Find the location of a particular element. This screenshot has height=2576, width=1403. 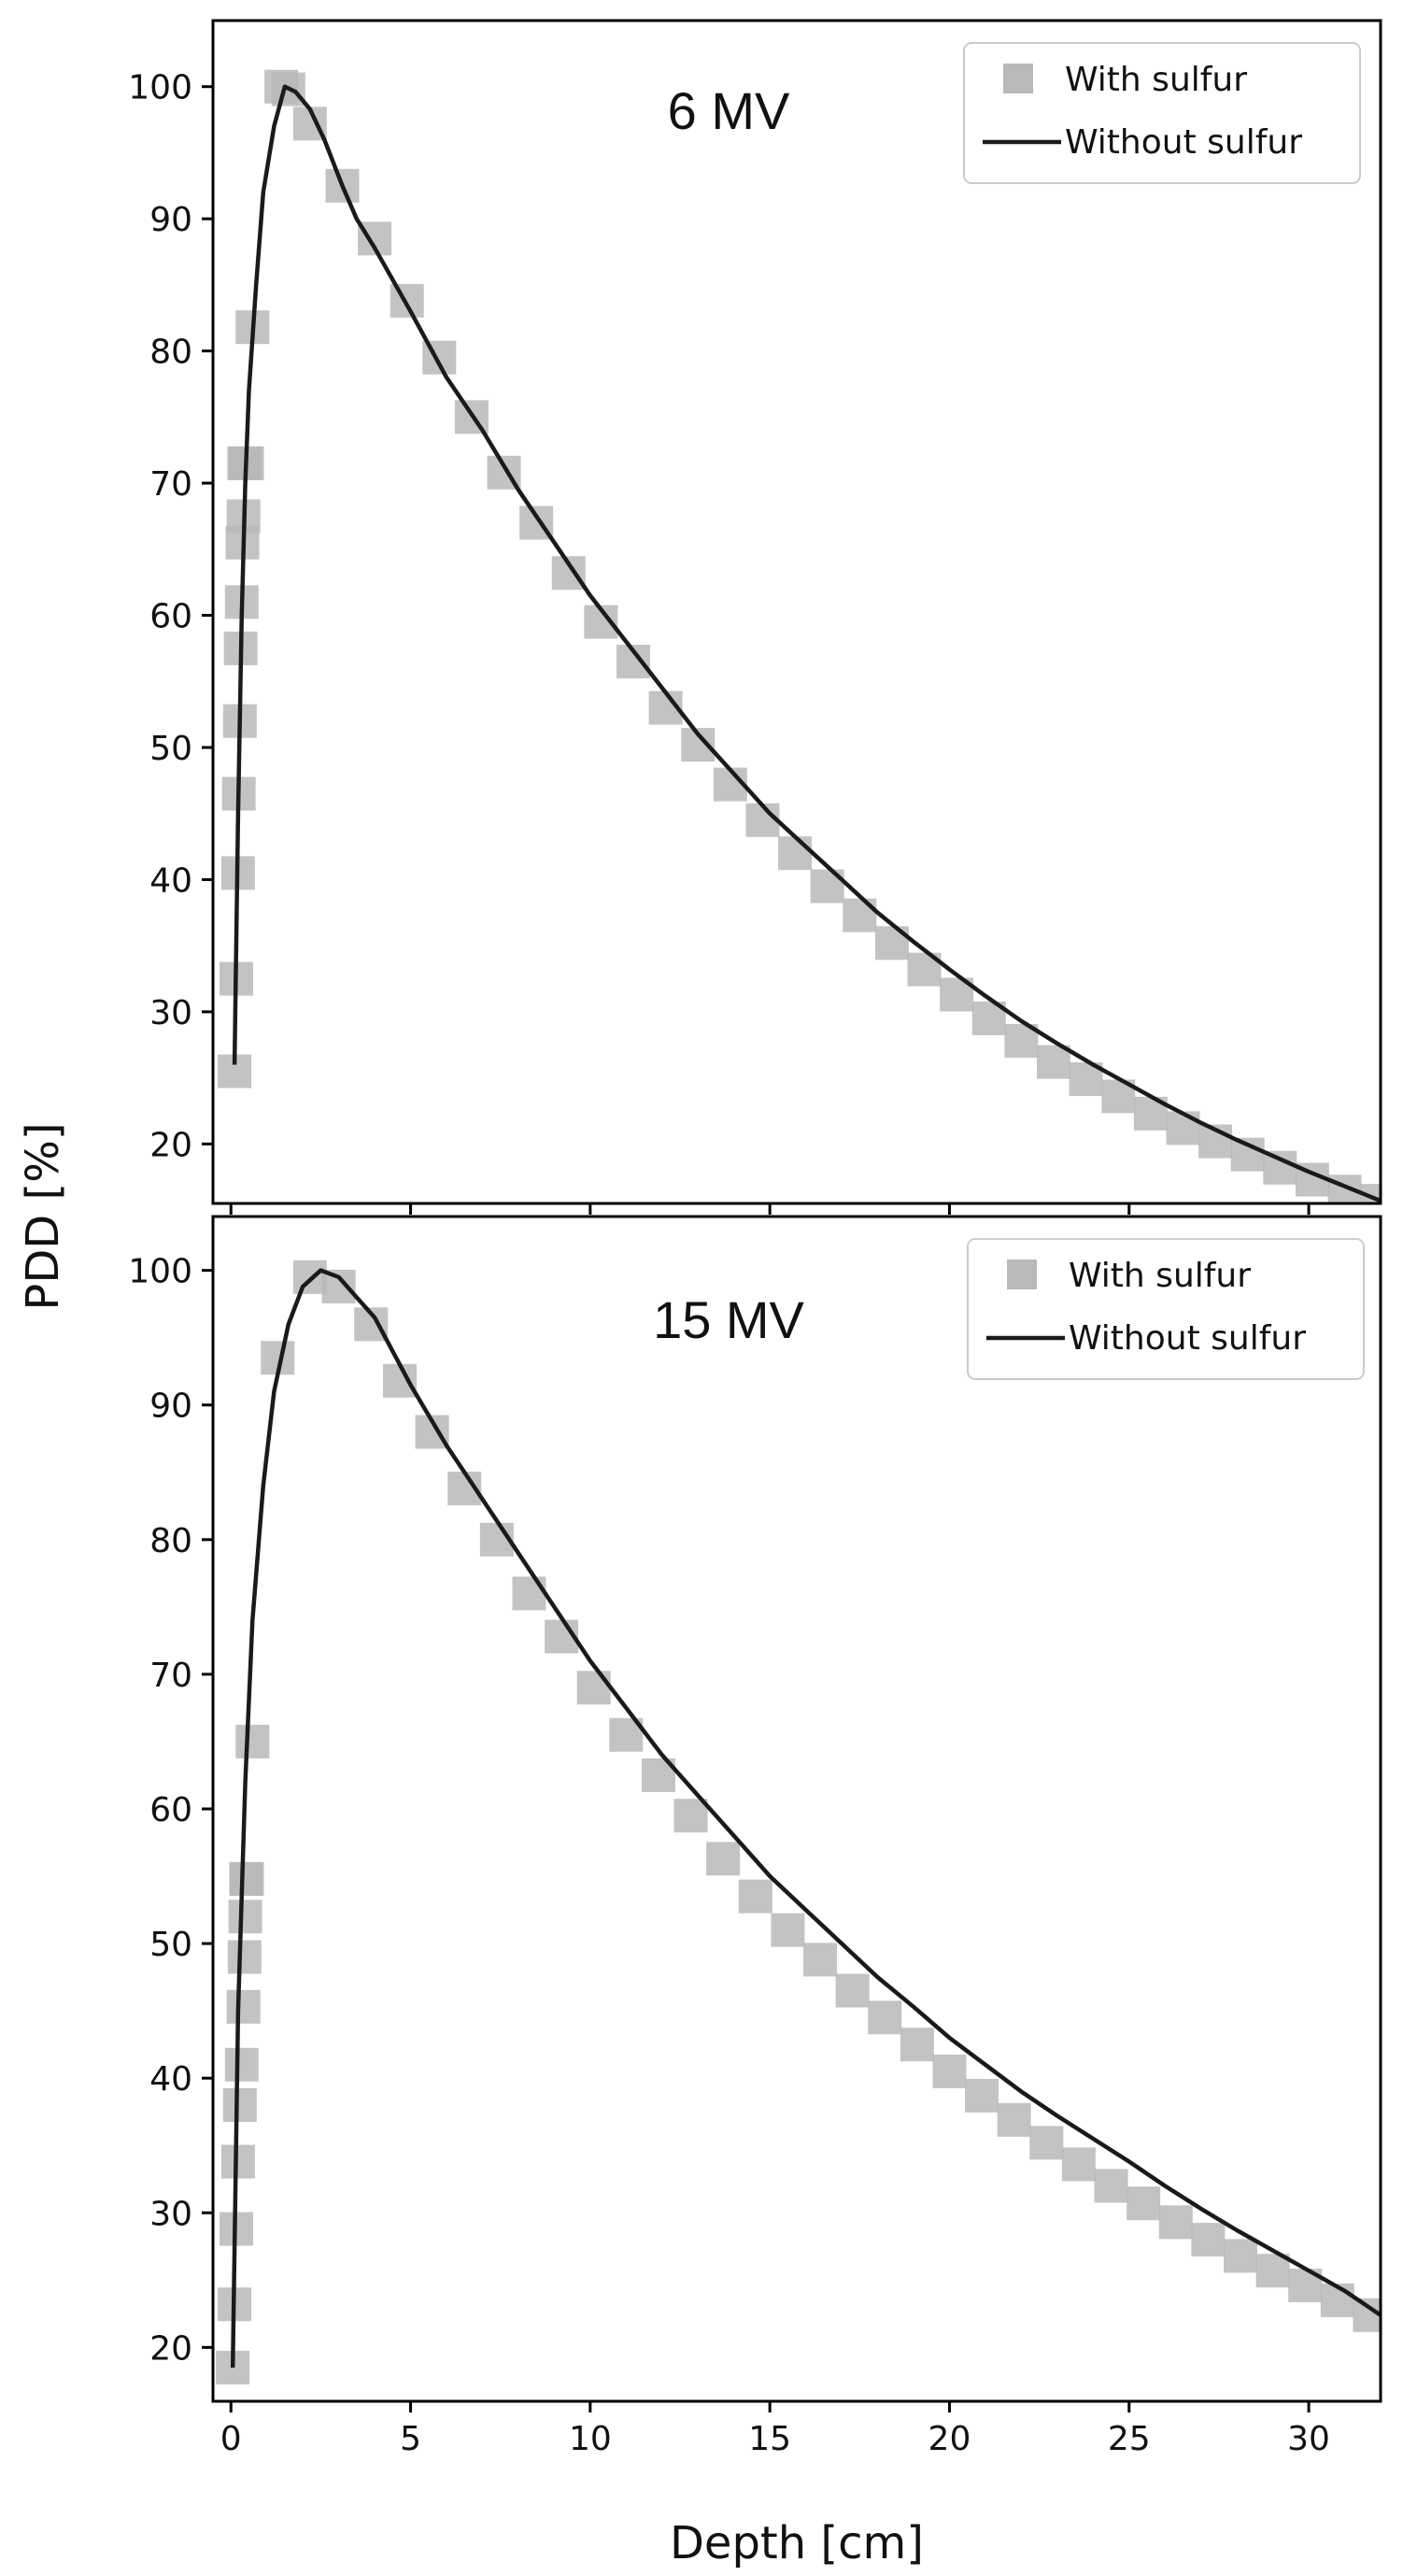

panel-title: 6 MV is located at coordinates (729, 111).